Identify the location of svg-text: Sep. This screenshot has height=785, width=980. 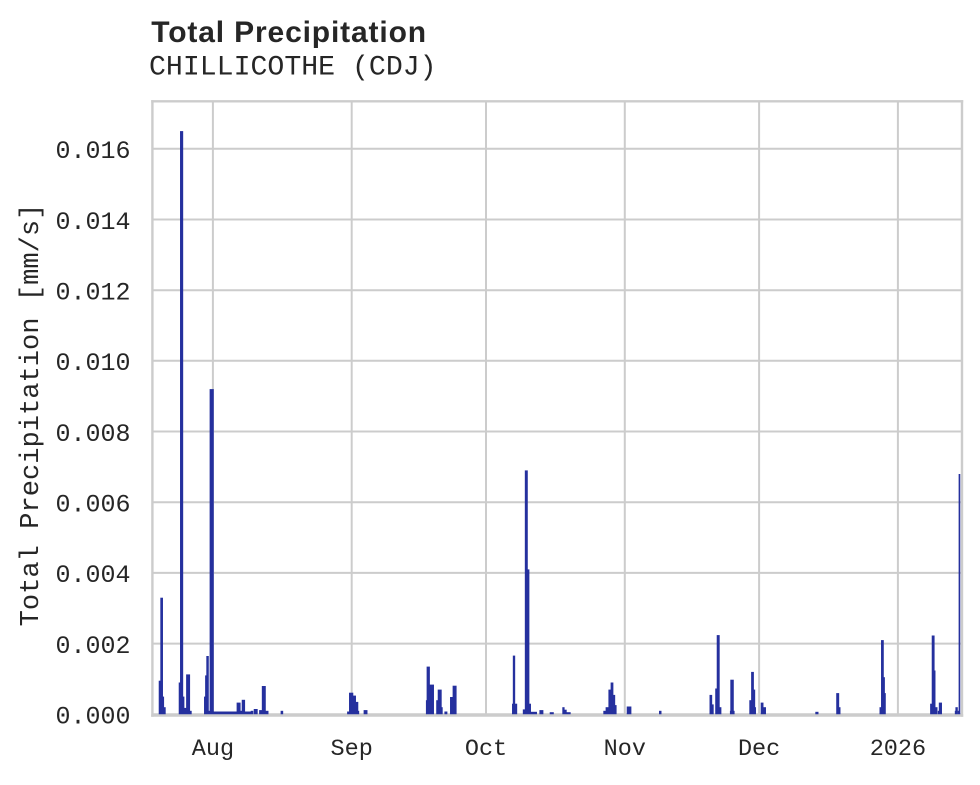
(352, 749).